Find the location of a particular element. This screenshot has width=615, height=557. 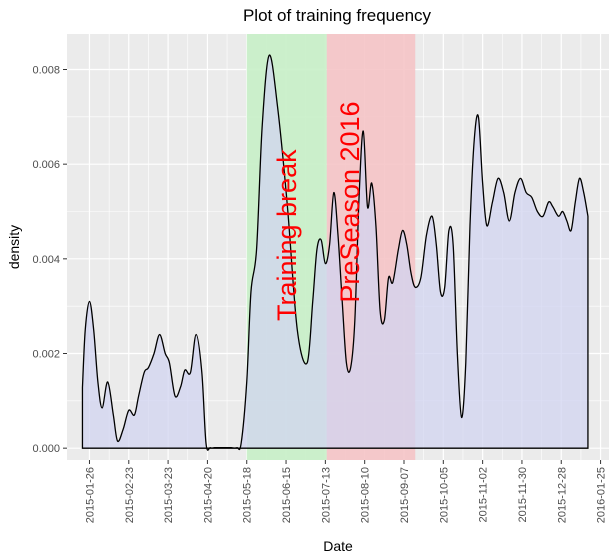

y-axis-title: density is located at coordinates (14, 247).